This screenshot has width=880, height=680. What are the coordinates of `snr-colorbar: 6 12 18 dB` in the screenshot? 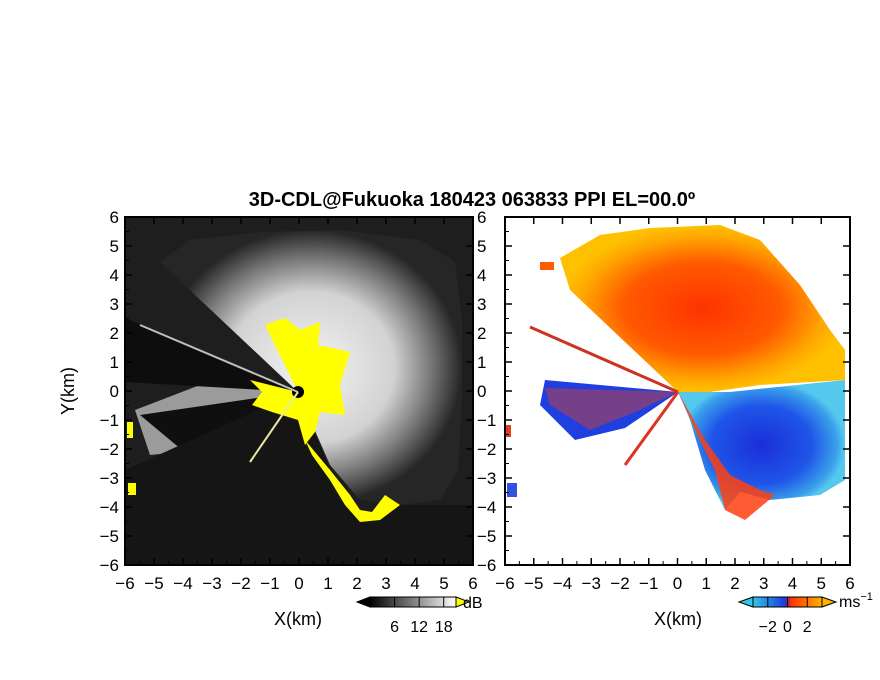 It's located at (419, 615).